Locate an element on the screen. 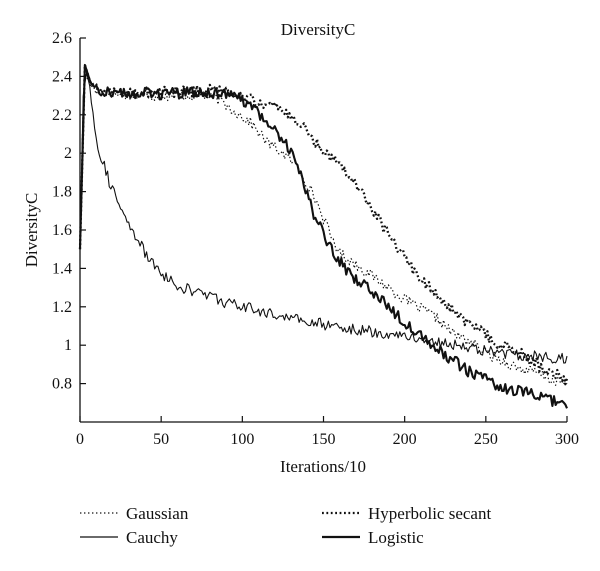 The image size is (600, 571). y-tick-label: 0.8 is located at coordinates (62, 384).